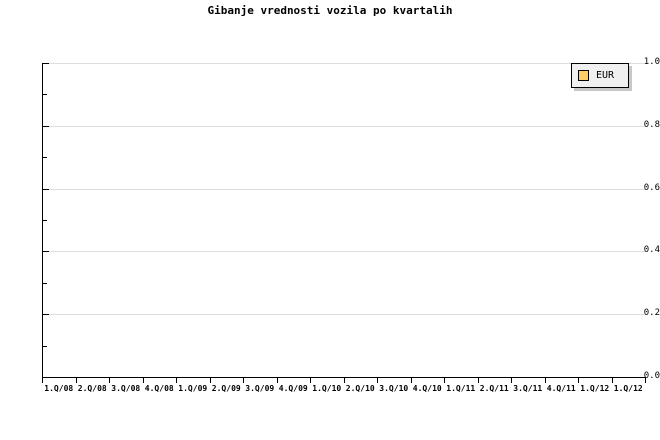 The width and height of the screenshot is (660, 440). I want to click on y-axis-tick-label: 0.0, so click(651, 376).